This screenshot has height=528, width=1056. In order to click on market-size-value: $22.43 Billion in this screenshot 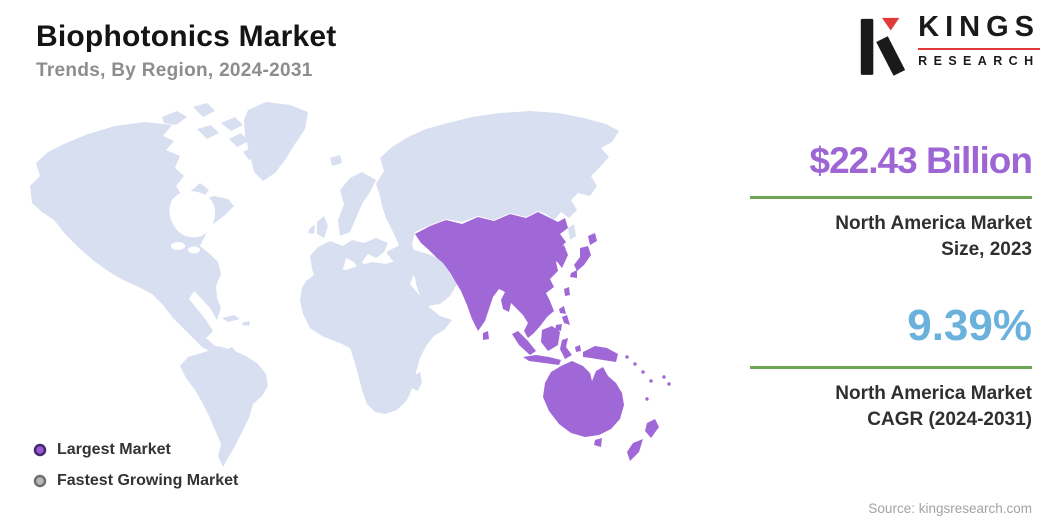, I will do `click(921, 160)`.